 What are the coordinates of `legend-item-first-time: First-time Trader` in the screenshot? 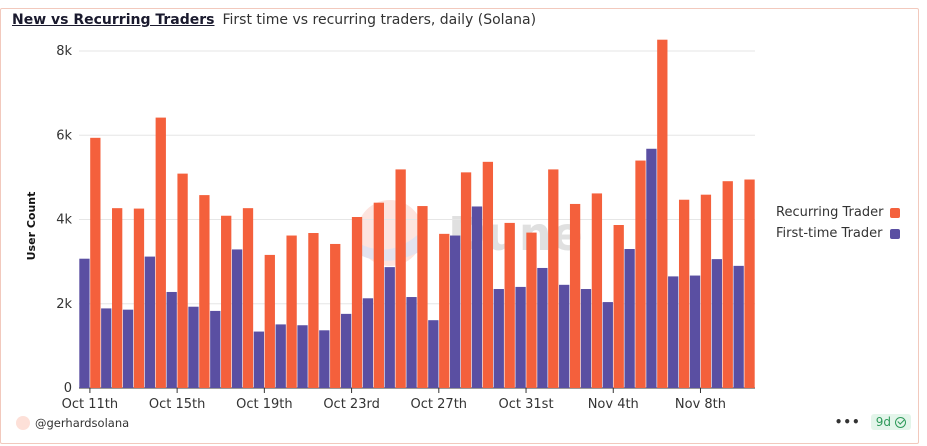 It's located at (838, 233).